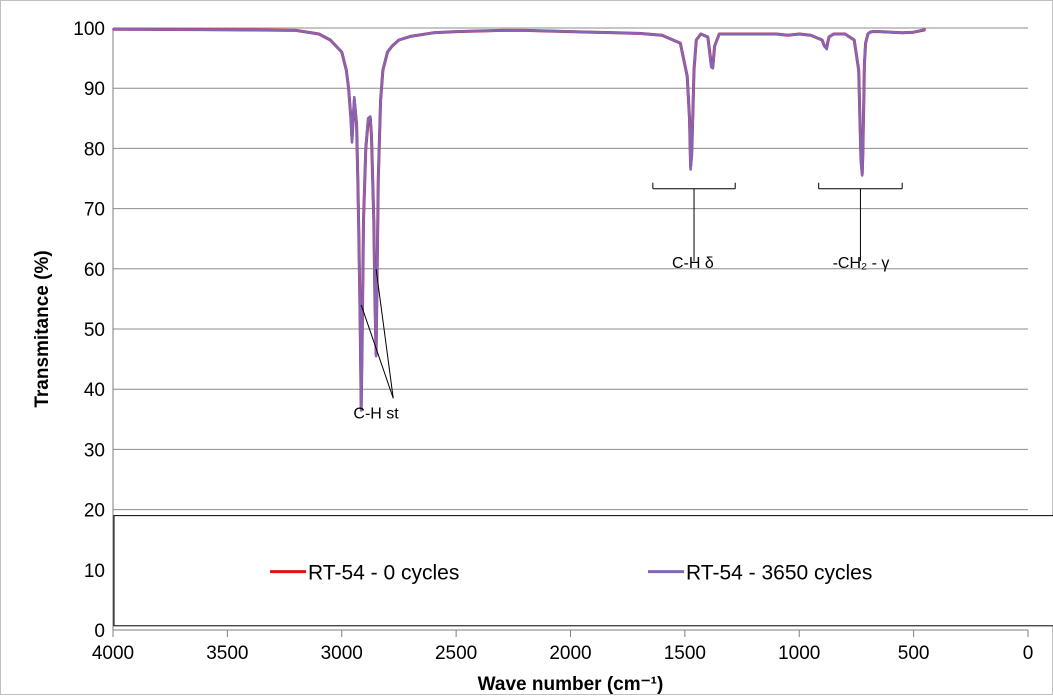  I want to click on y-axis-ticks: 0 10 20 30 40 50 60 70 80 90 100, so click(89, 330).